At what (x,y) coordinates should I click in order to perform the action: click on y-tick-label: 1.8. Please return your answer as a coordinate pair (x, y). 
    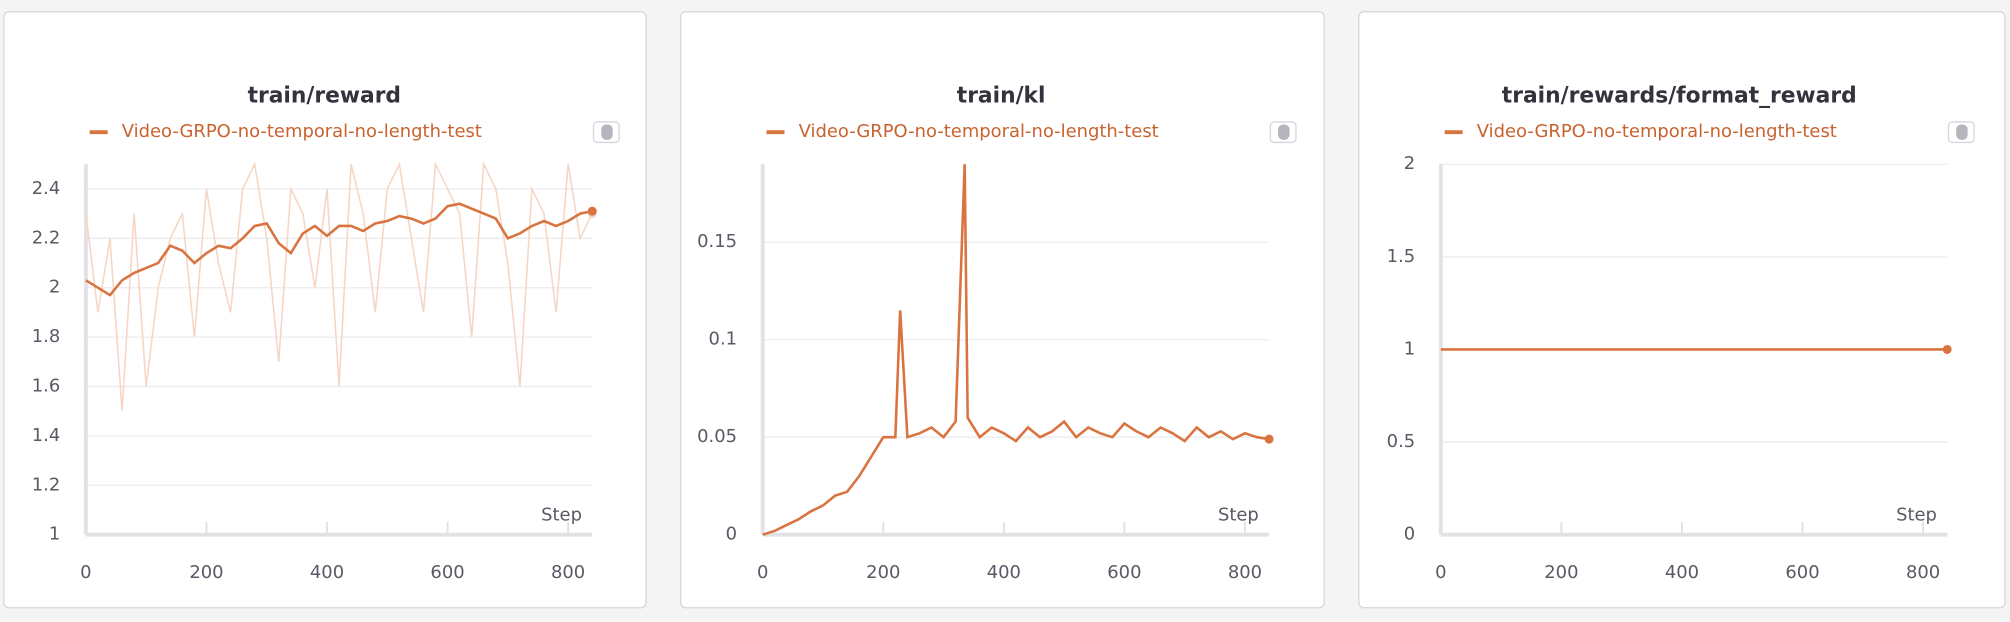
    Looking at the image, I should click on (46, 336).